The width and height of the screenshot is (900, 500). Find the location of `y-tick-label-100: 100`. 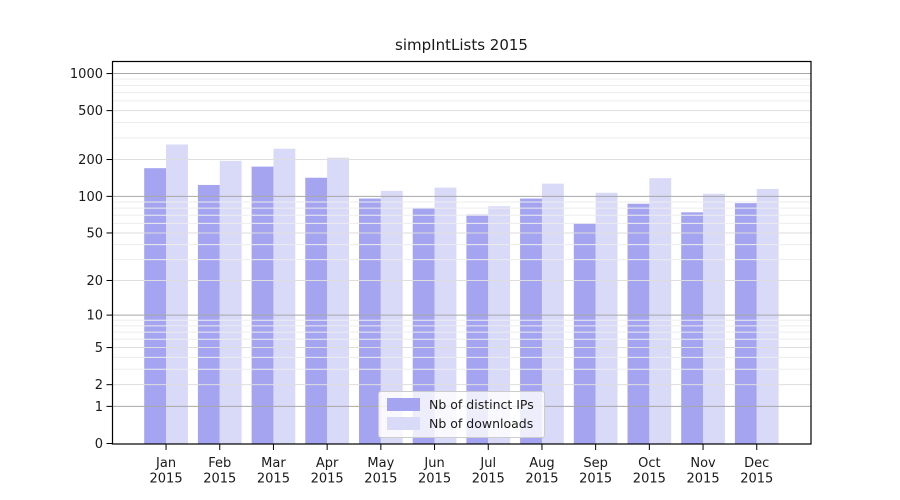

y-tick-label-100: 100 is located at coordinates (90, 197).